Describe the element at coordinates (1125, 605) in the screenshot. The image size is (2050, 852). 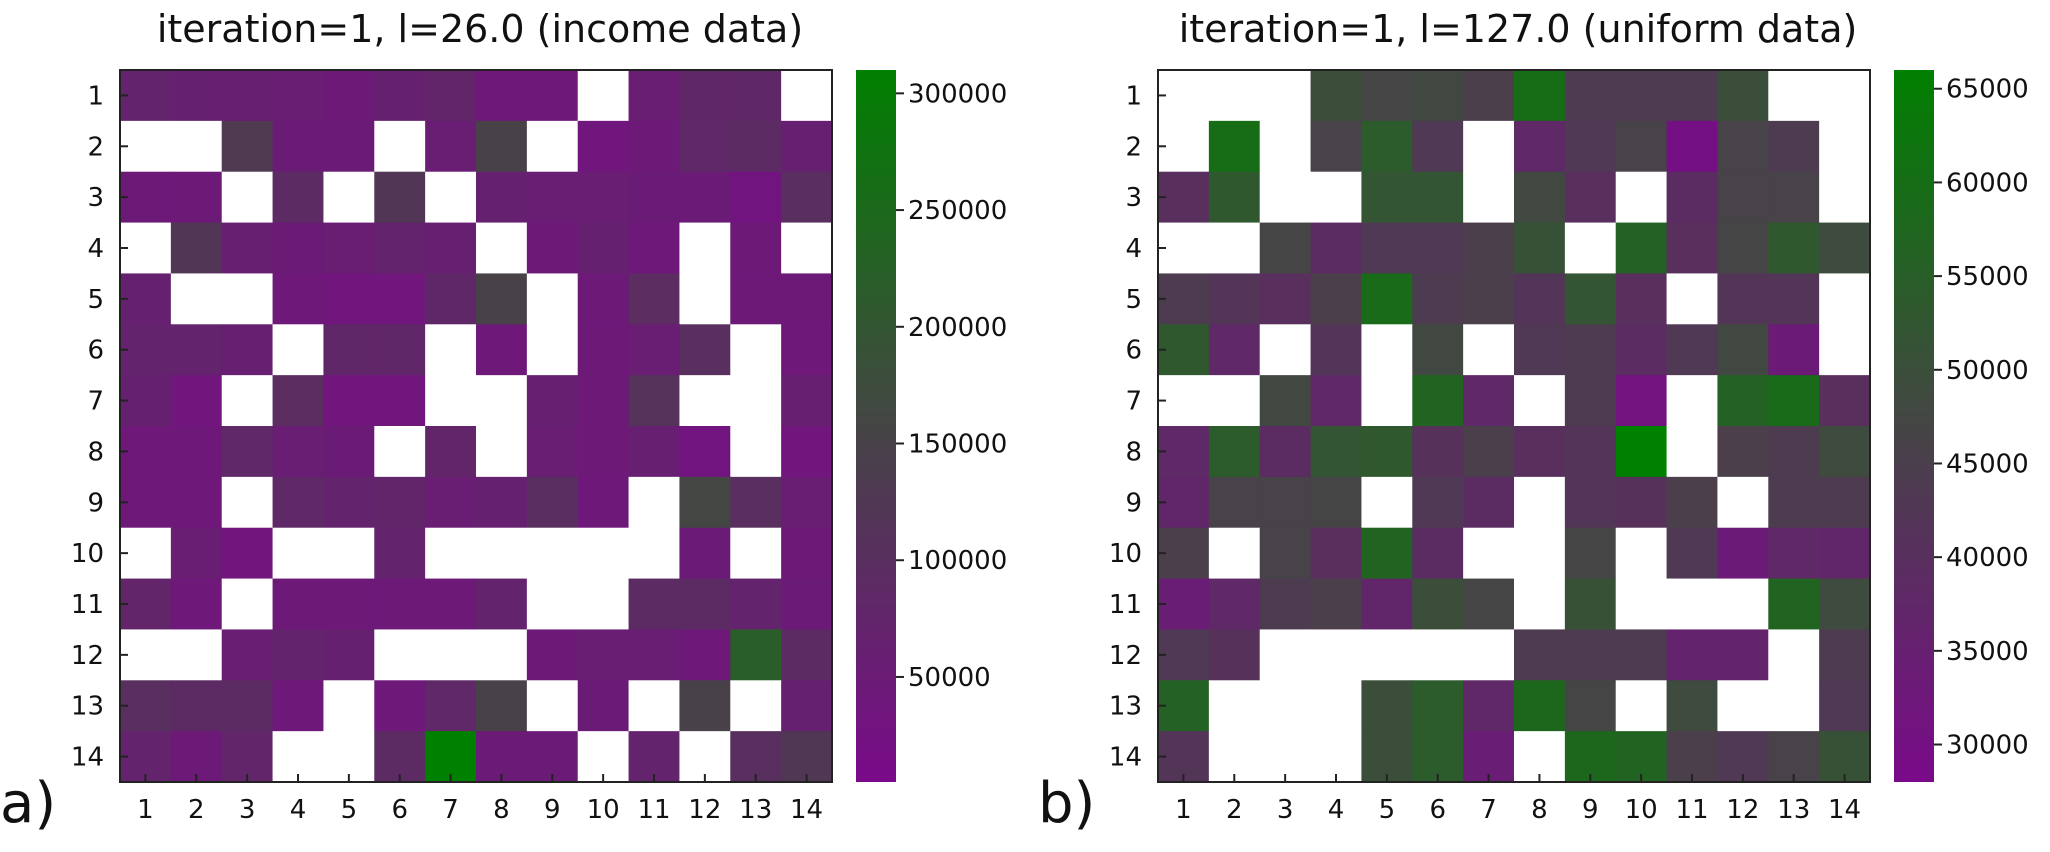
I see `y-tick-label: 11` at that location.